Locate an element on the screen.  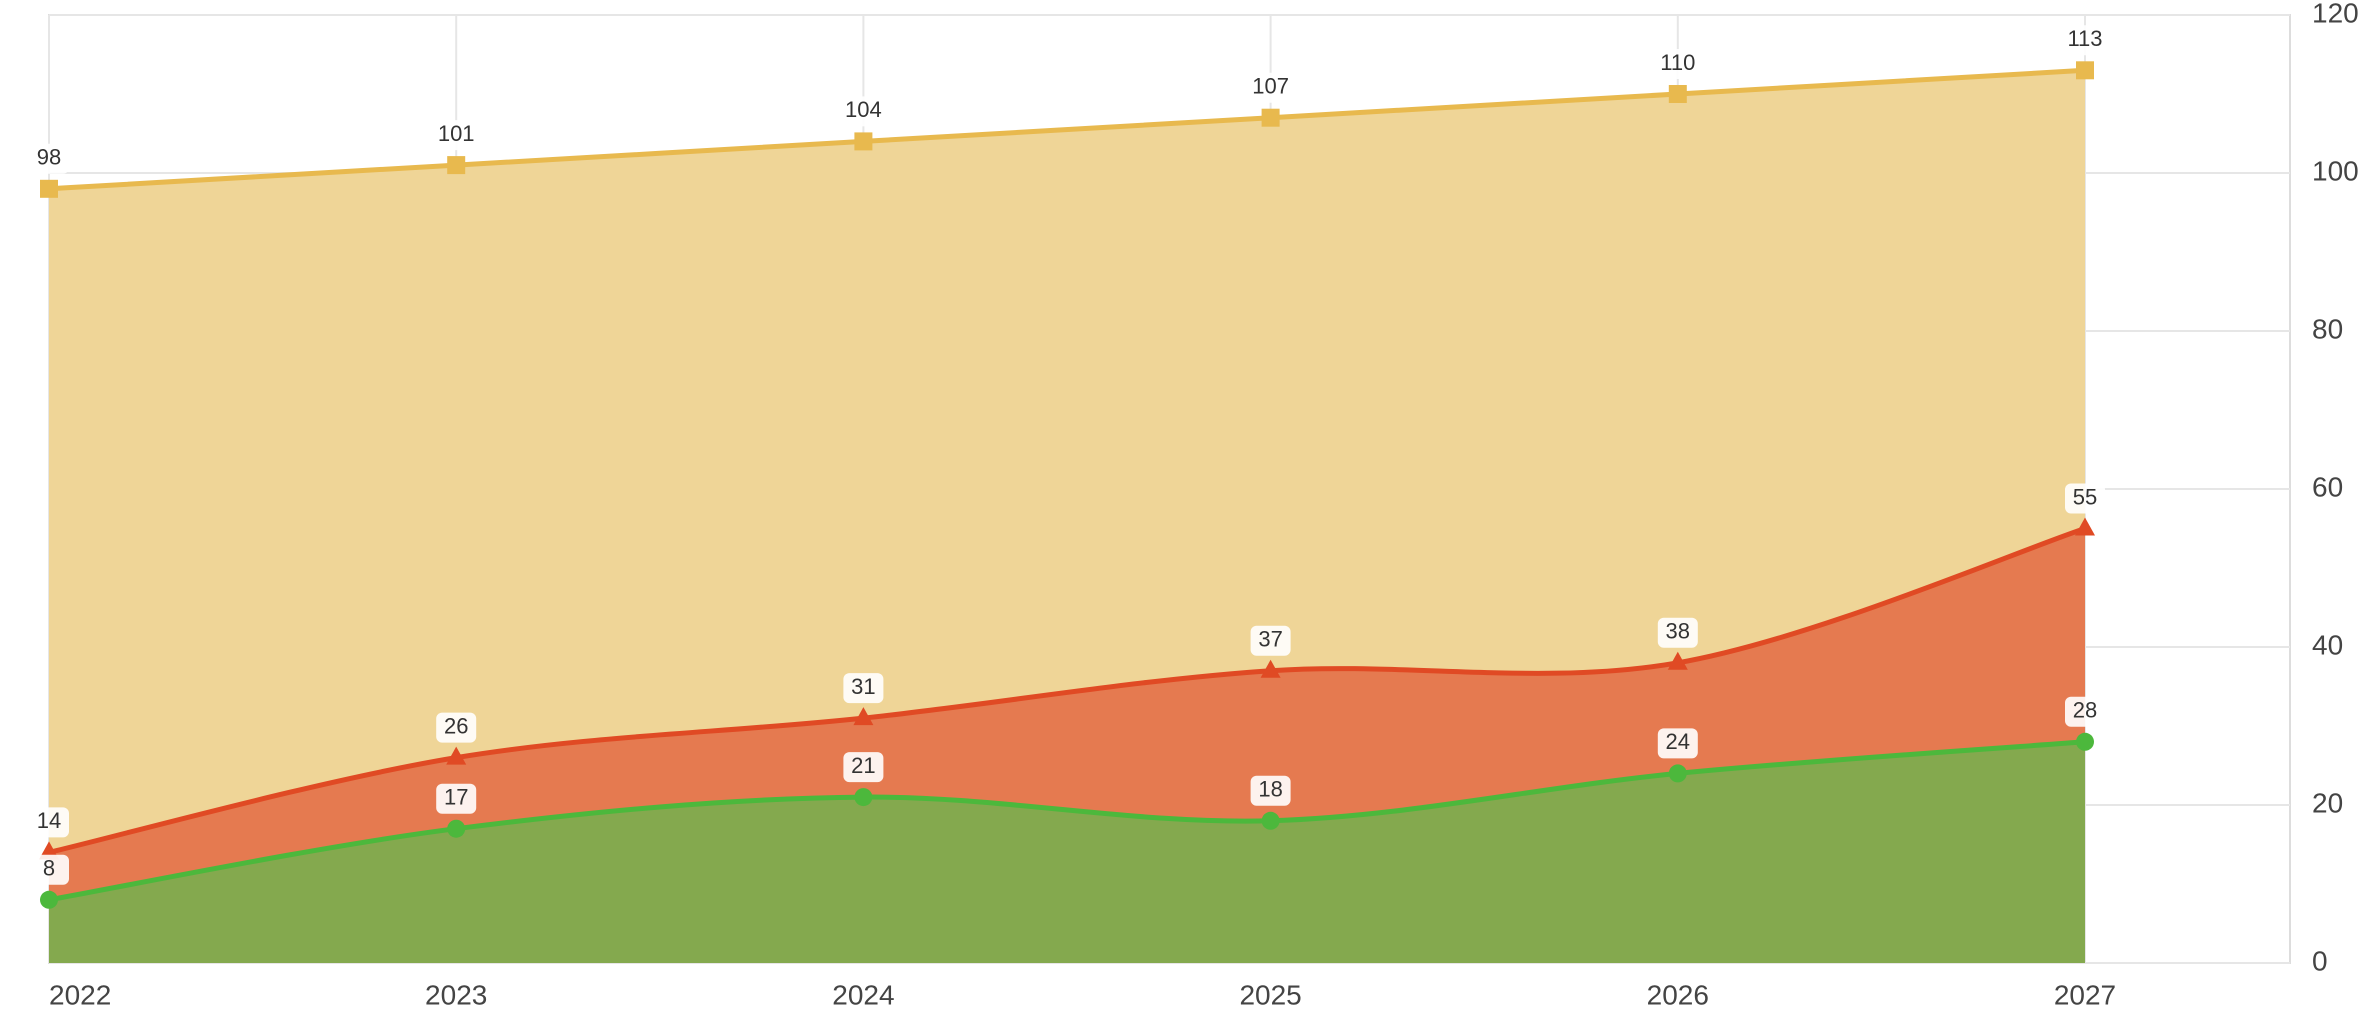
data-label: 113 is located at coordinates (2084, 38).